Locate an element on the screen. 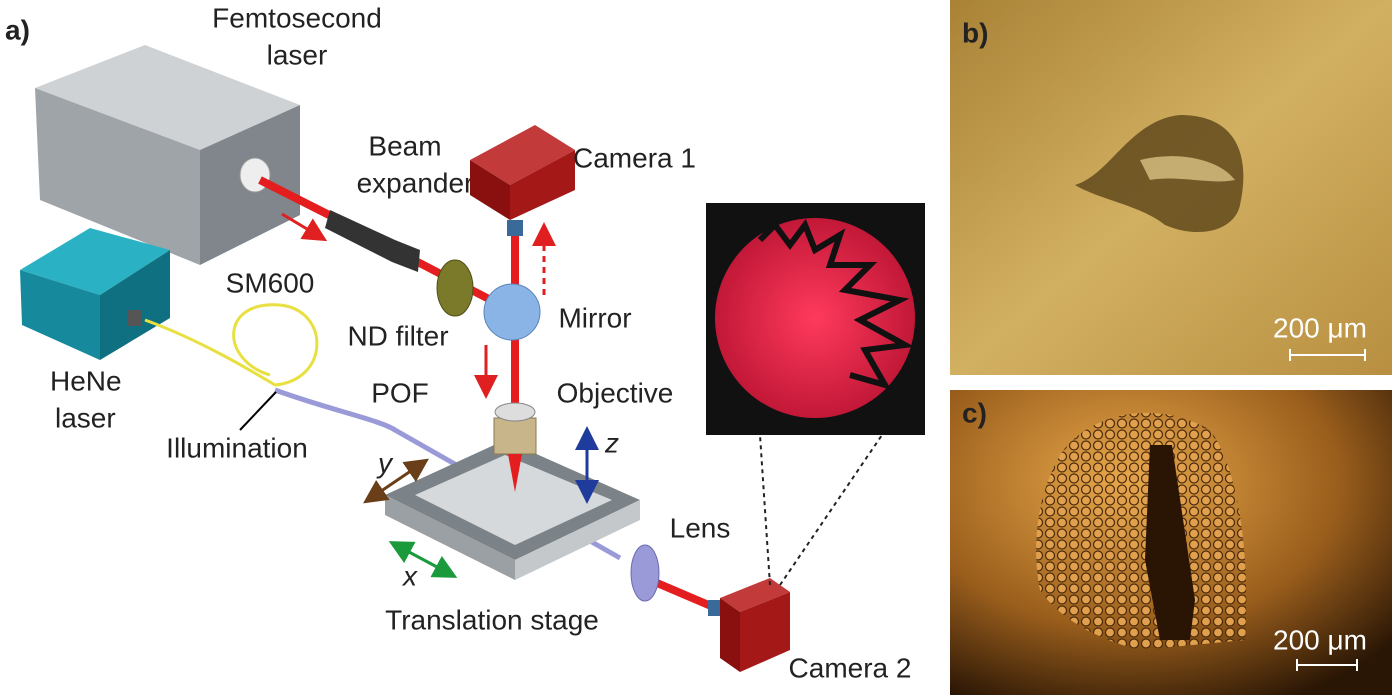 The width and height of the screenshot is (1392, 695). axis-label: x is located at coordinates (409, 575).